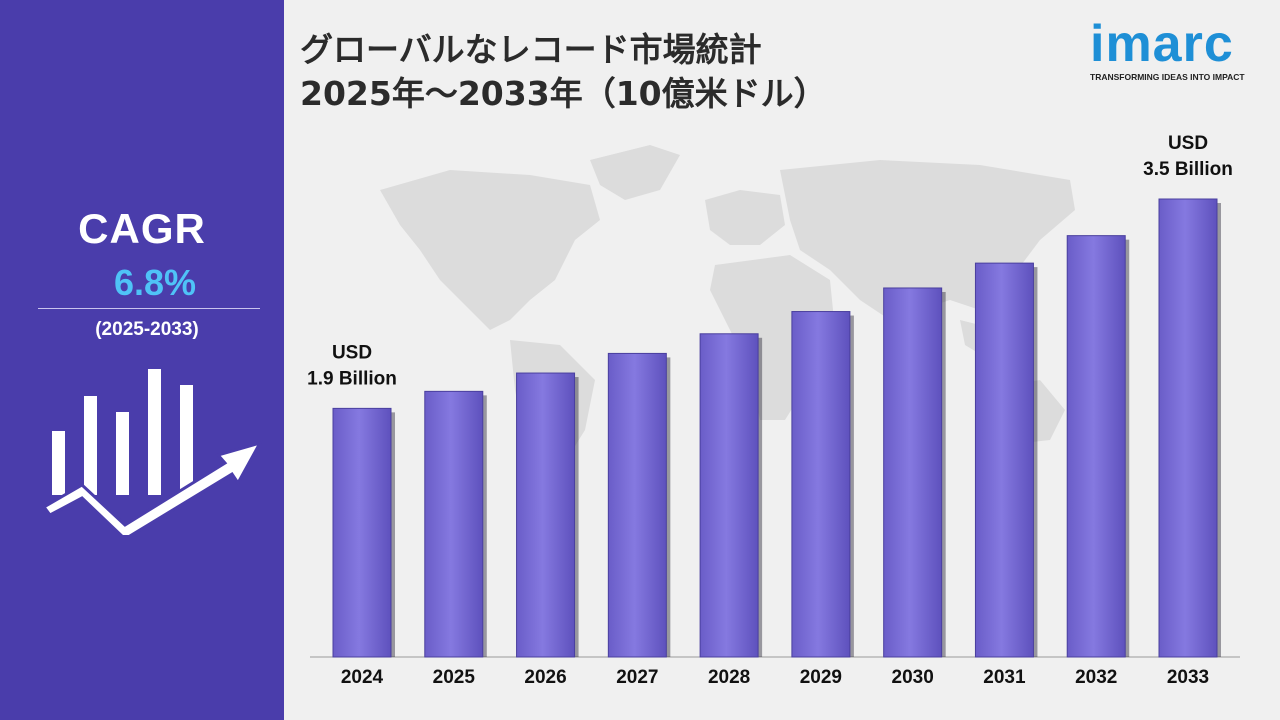  What do you see at coordinates (155, 282) in the screenshot?
I see `cagr-value: 6.8%` at bounding box center [155, 282].